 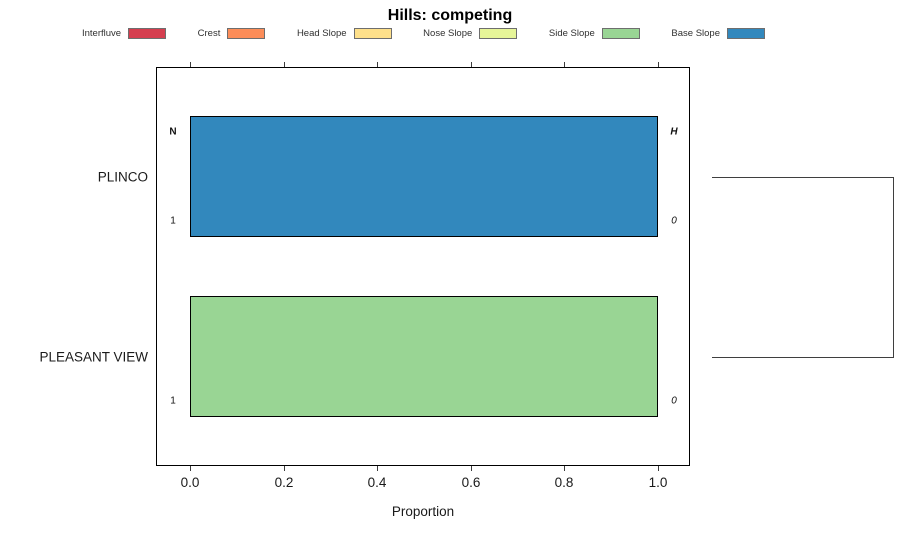 I want to click on legend-item-label: Nose Slope, so click(x=448, y=33).